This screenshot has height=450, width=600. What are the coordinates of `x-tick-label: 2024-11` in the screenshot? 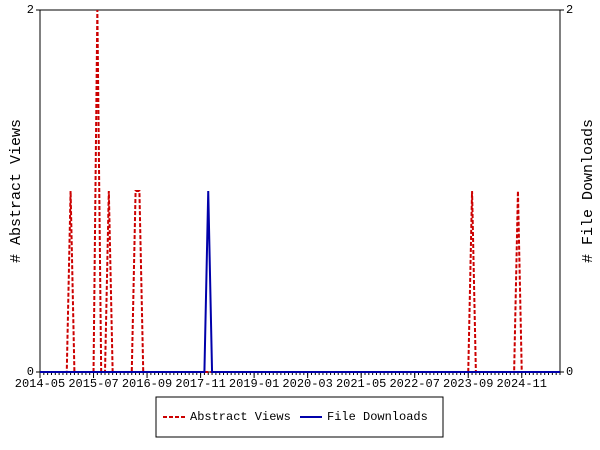 It's located at (522, 384).